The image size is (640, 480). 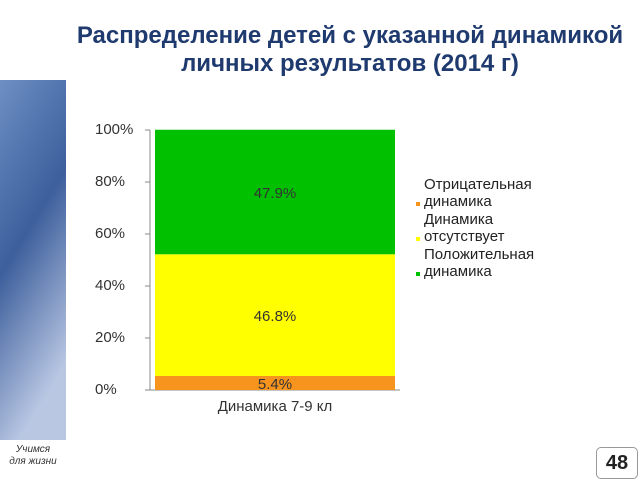 I want to click on logo-text: для жизни, so click(x=33, y=461).